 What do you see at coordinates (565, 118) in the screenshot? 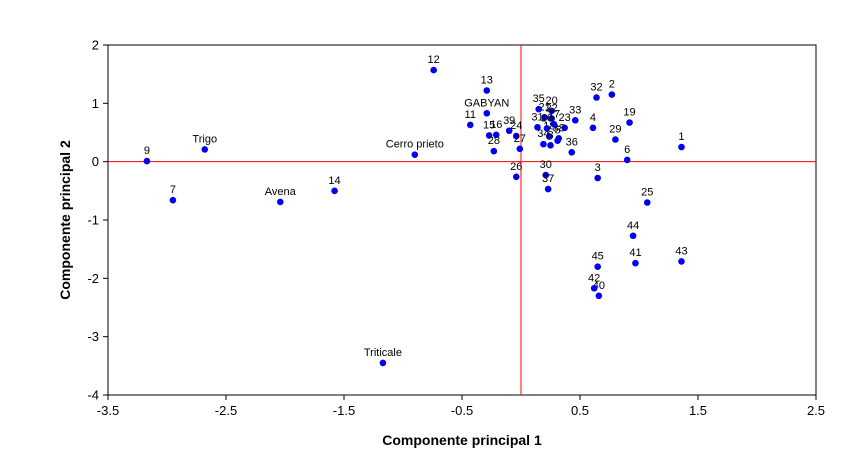
I see `point-label: 23` at bounding box center [565, 118].